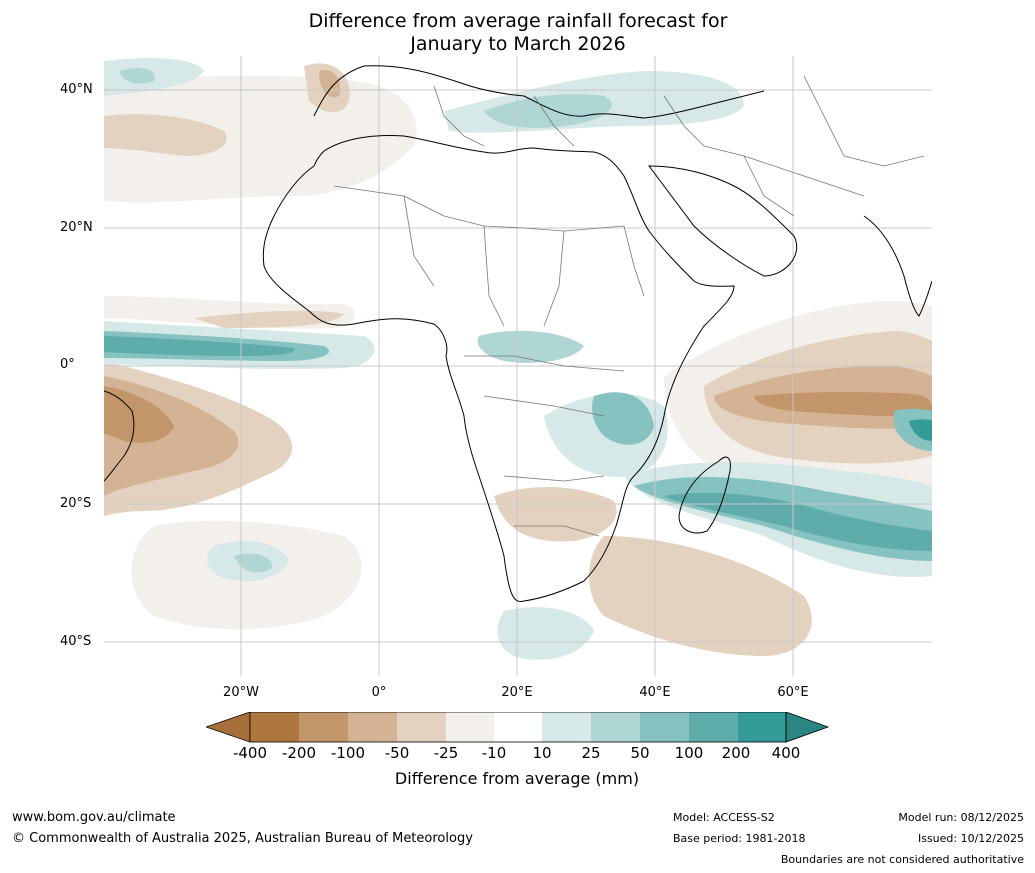 The height and width of the screenshot is (873, 1035). I want to click on footer-issued: Issued: 10/12/2025, so click(970, 838).